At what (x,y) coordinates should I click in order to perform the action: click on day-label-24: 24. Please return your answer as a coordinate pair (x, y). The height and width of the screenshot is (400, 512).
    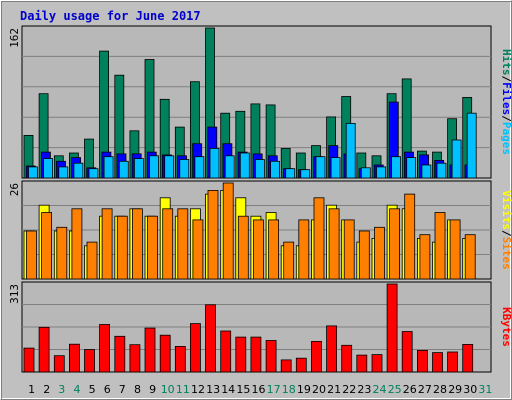
    Looking at the image, I should click on (380, 389).